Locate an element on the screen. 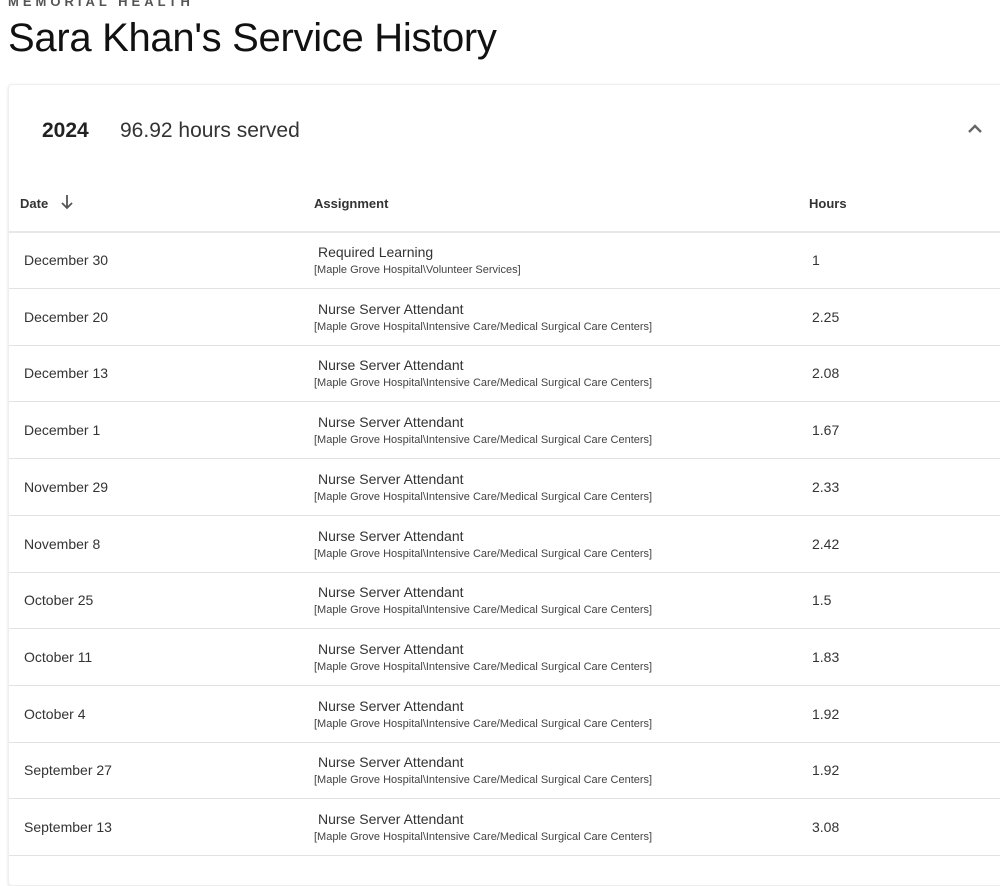 This screenshot has height=886, width=1000. row-hours: 1.67 is located at coordinates (826, 430).